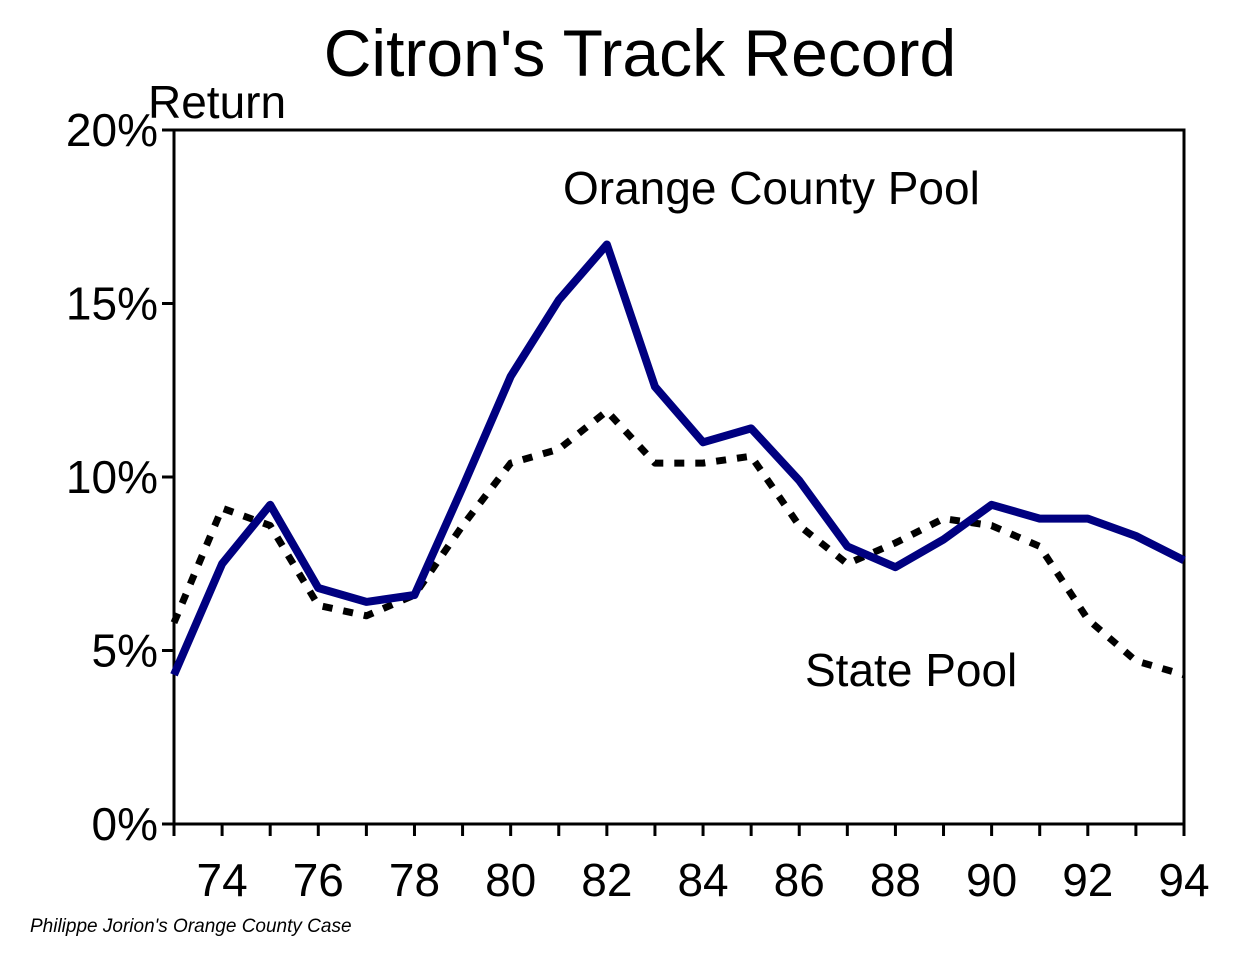 This screenshot has height=960, width=1242. What do you see at coordinates (771, 188) in the screenshot?
I see `orange-county-pool-label: Orange County Pool` at bounding box center [771, 188].